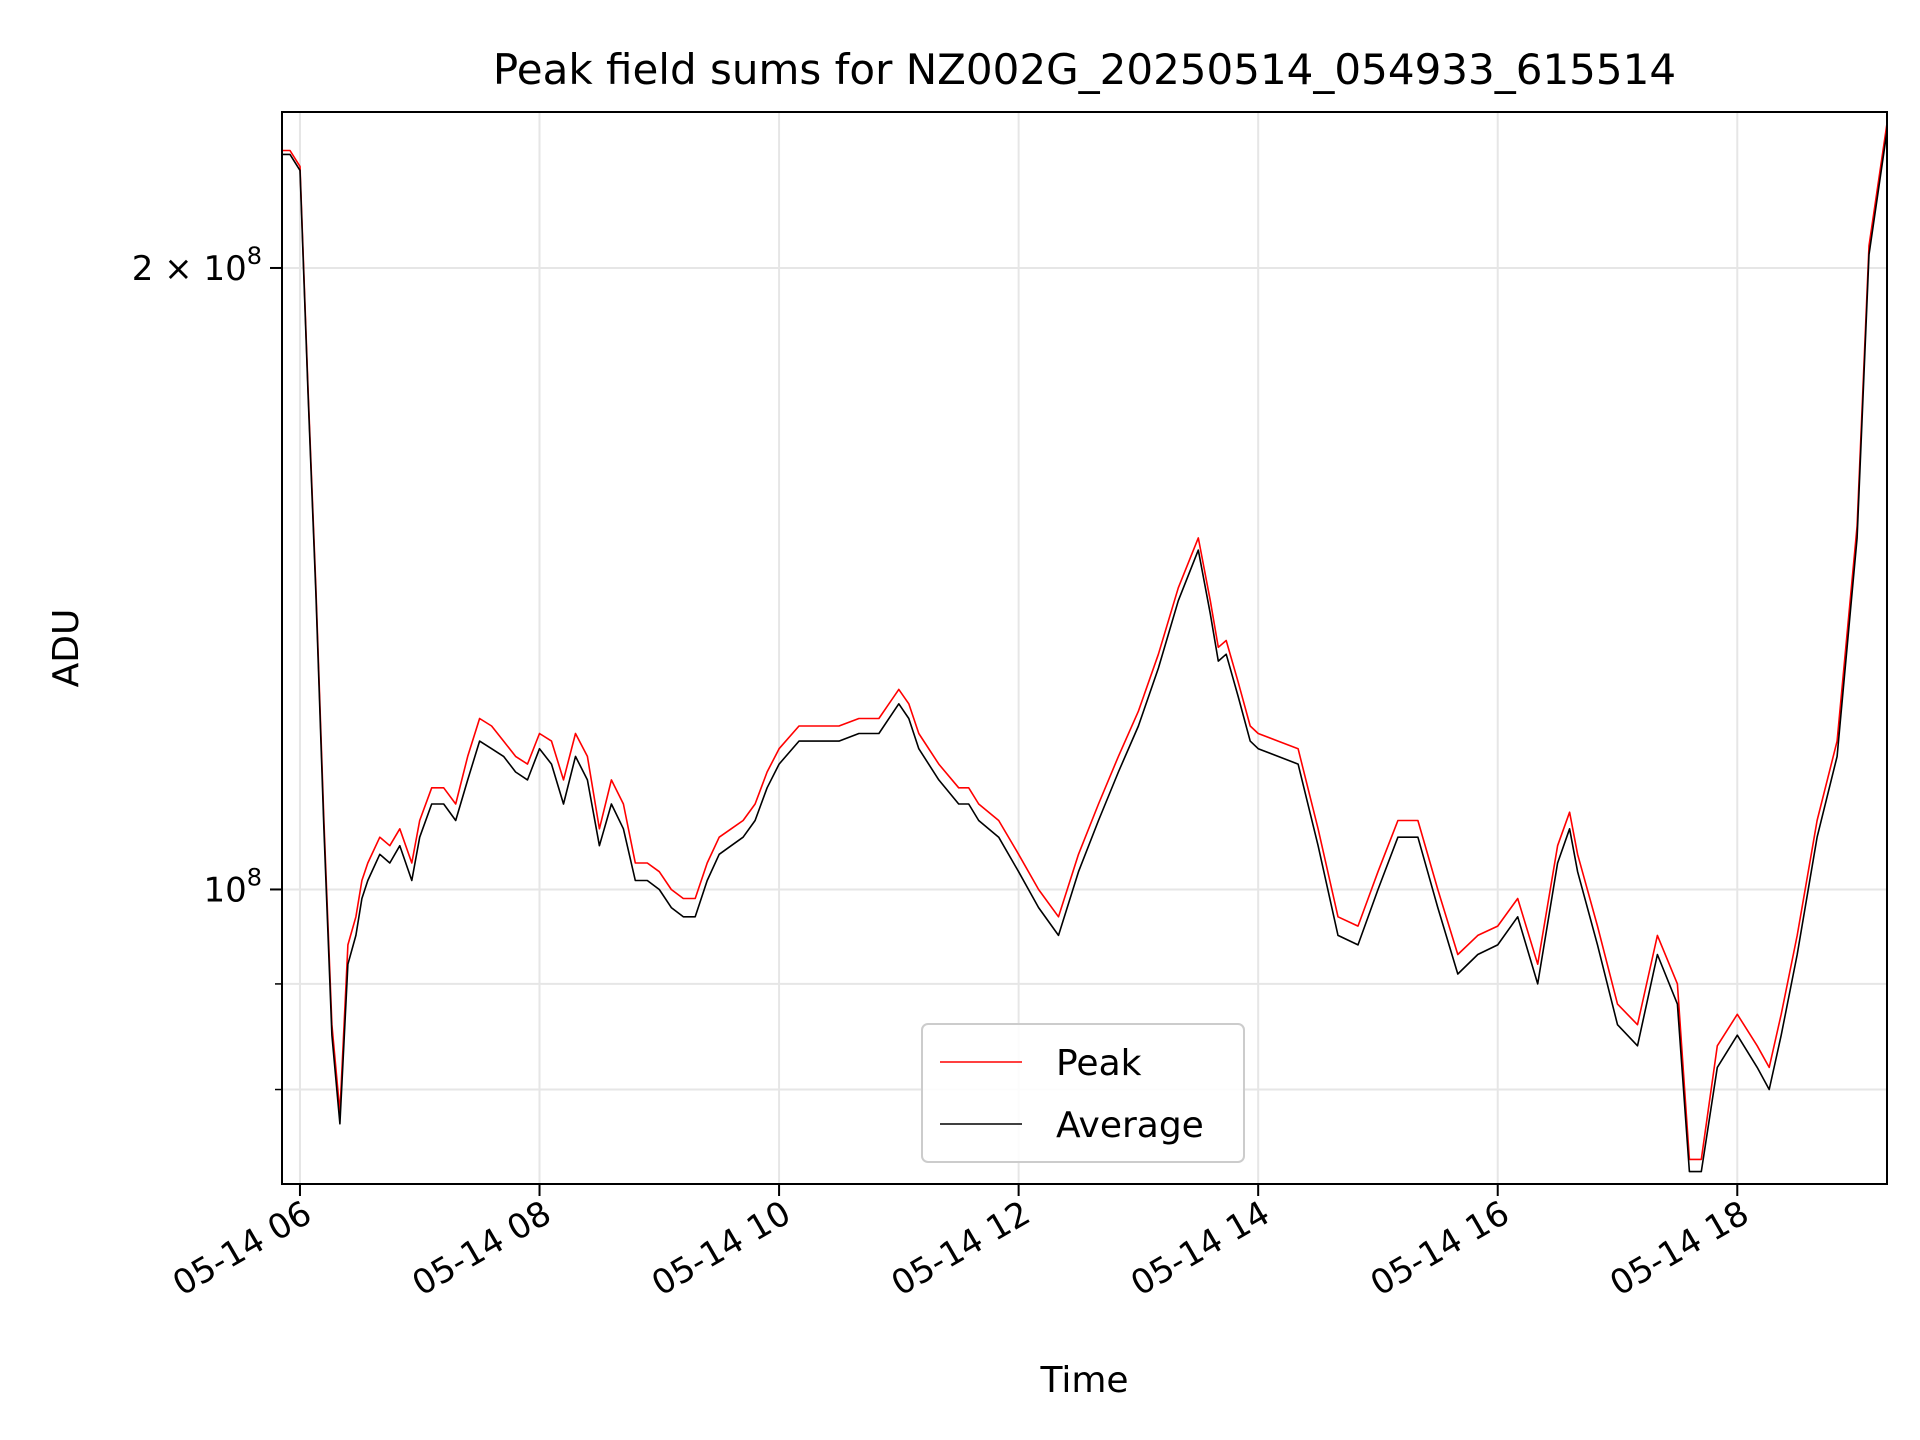 The height and width of the screenshot is (1440, 1920). Describe the element at coordinates (961, 1248) in the screenshot. I see `x-tick-label: 05-14 12` at that location.